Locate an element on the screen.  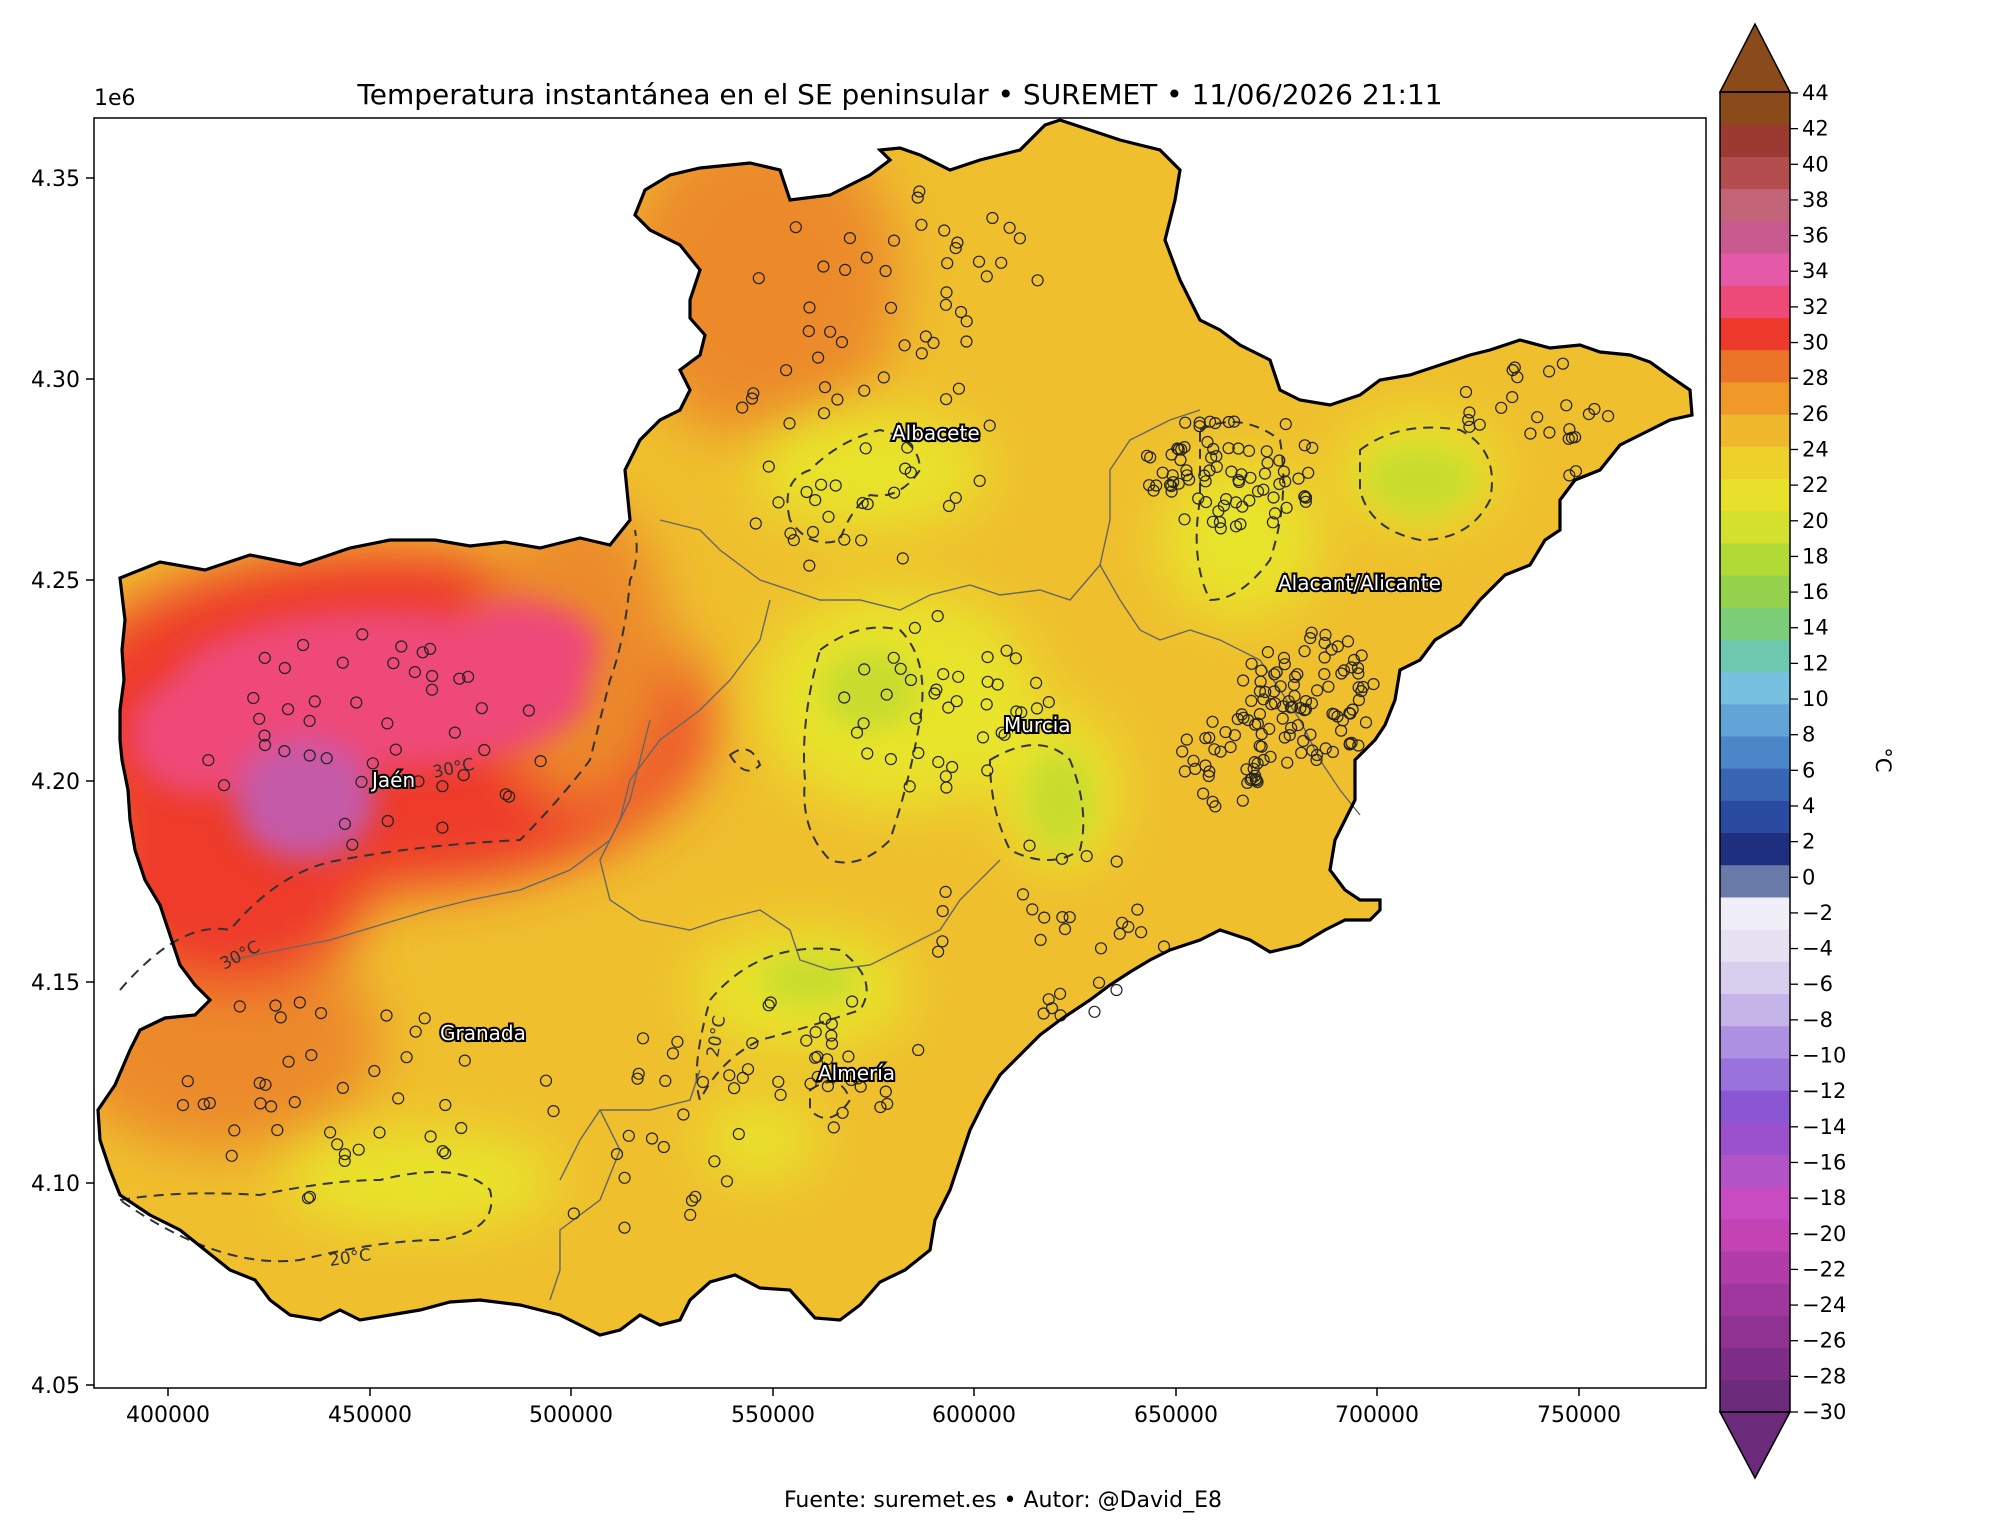
colorbar-tick-label: 8 is located at coordinates (1808, 735).